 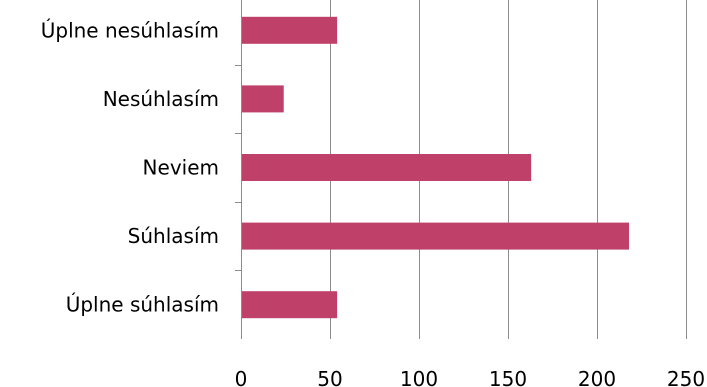 What do you see at coordinates (130, 30) in the screenshot?
I see `category-label: Úplne nesúhlasím` at bounding box center [130, 30].